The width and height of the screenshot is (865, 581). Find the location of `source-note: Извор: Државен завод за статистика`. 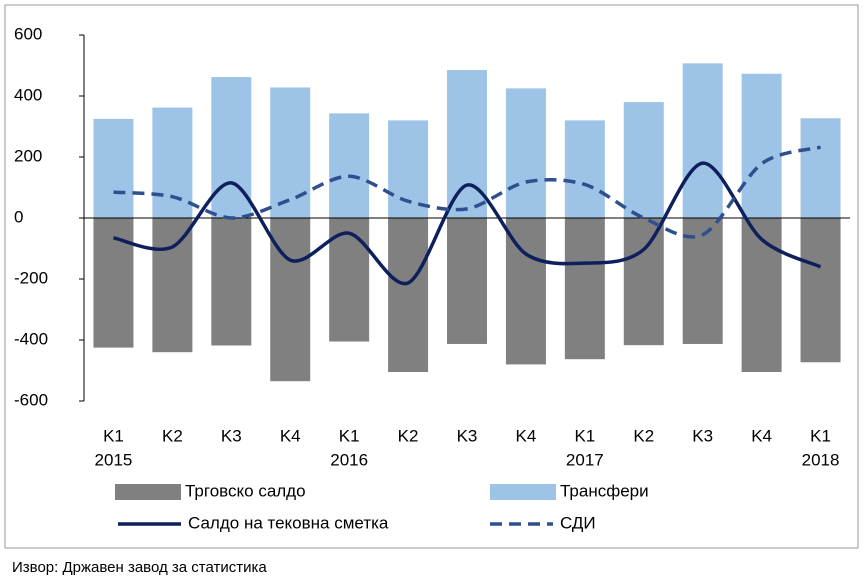

source-note: Извор: Државен завод за статистика is located at coordinates (139, 567).